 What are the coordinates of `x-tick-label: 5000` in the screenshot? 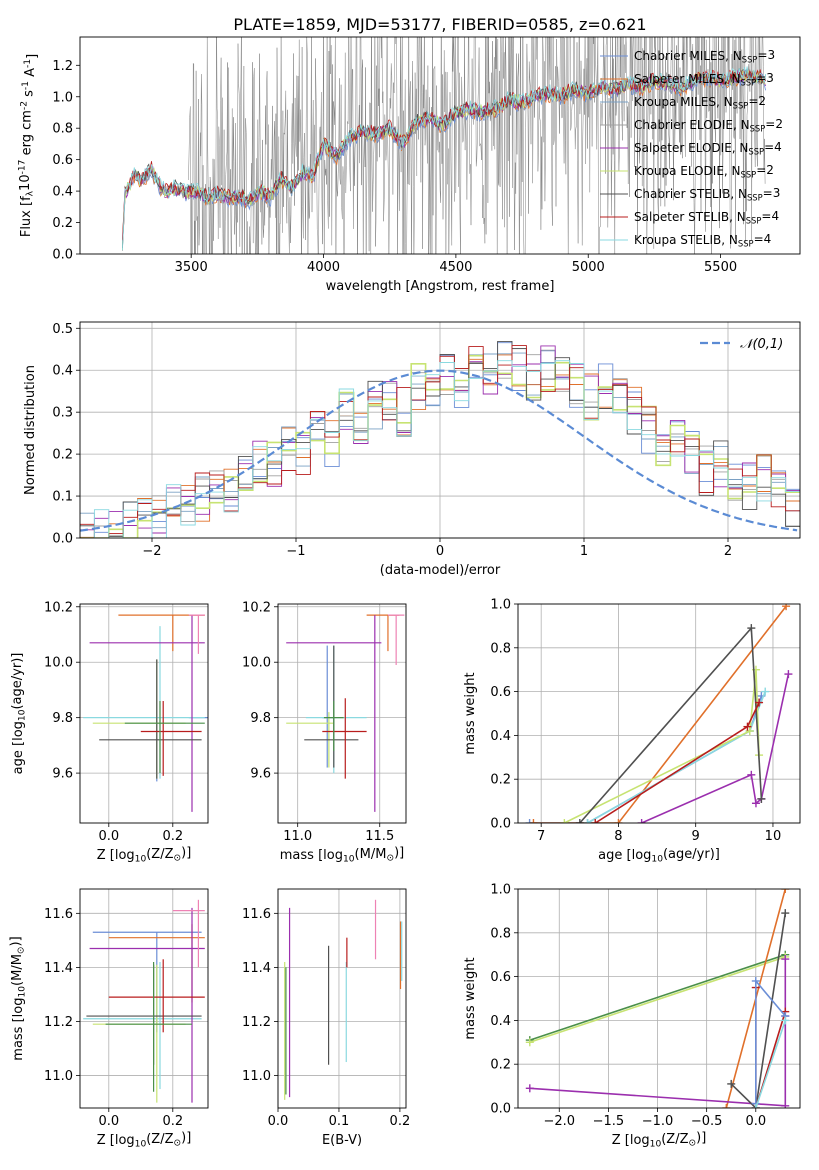 It's located at (588, 267).